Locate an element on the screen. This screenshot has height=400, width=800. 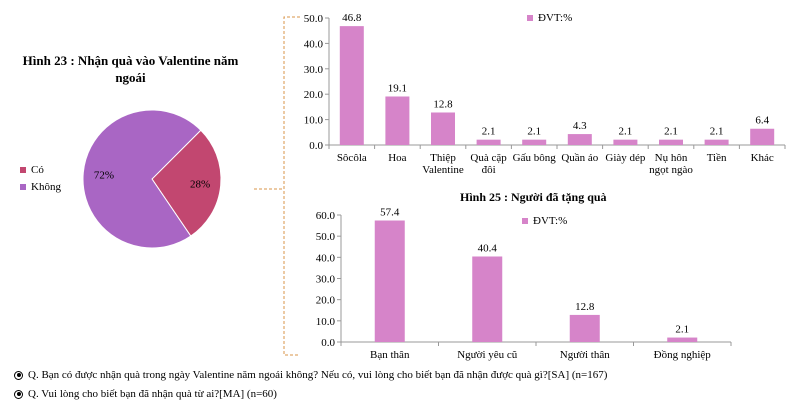
bar1-category-label: ngọt ngào is located at coordinates (671, 170).